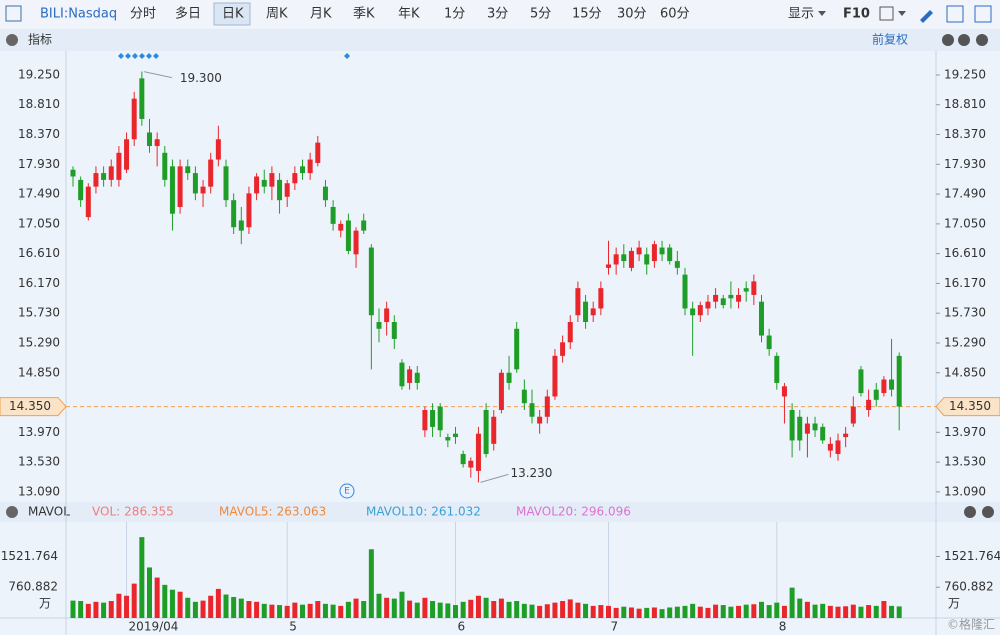 This screenshot has height=635, width=1000. Describe the element at coordinates (783, 627) in the screenshot. I see `x-tick-label: 8` at that location.